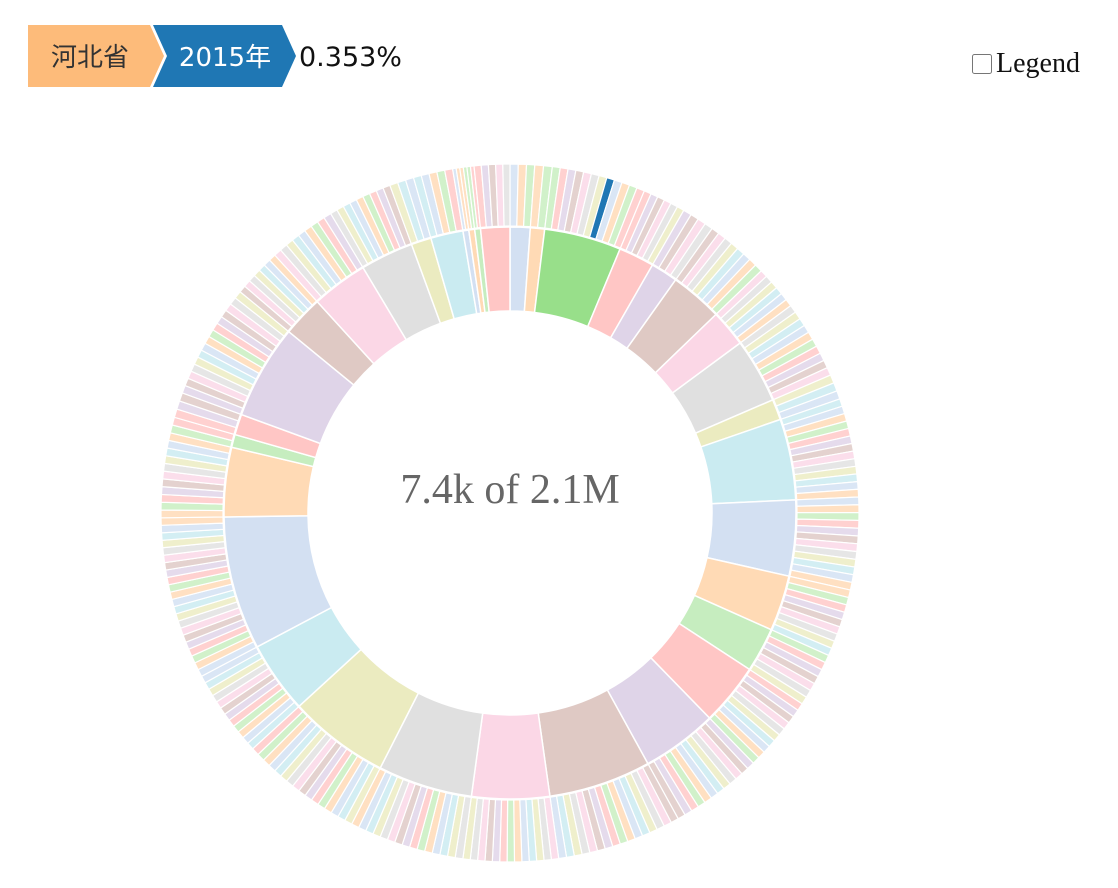 Image resolution: width=1118 pixels, height=888 pixels. What do you see at coordinates (982, 64) in the screenshot?
I see `legend-checkbox` at bounding box center [982, 64].